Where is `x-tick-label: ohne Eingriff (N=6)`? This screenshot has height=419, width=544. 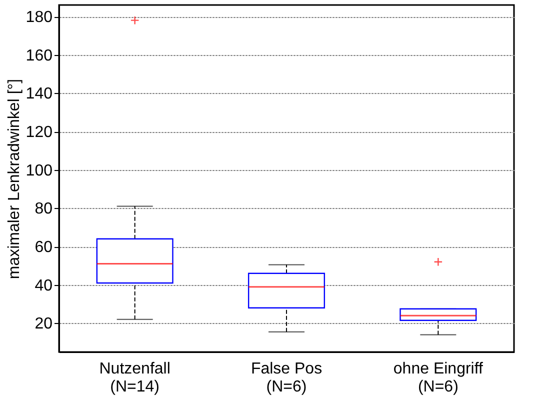
x-tick-label: ohne Eingriff (N=6) is located at coordinates (438, 378).